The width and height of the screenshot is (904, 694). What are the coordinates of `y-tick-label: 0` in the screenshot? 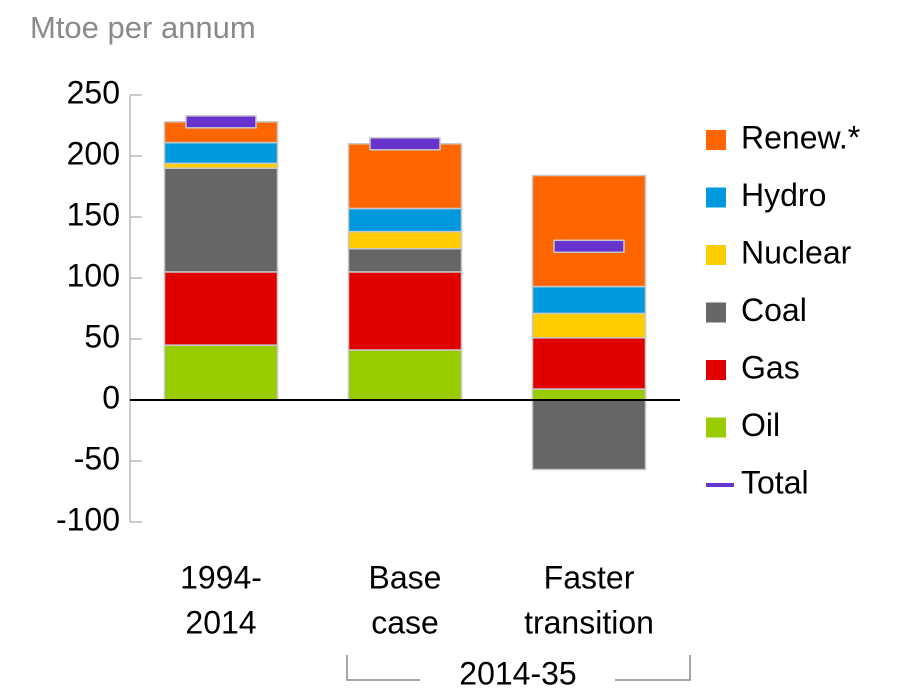 It's located at (111, 397).